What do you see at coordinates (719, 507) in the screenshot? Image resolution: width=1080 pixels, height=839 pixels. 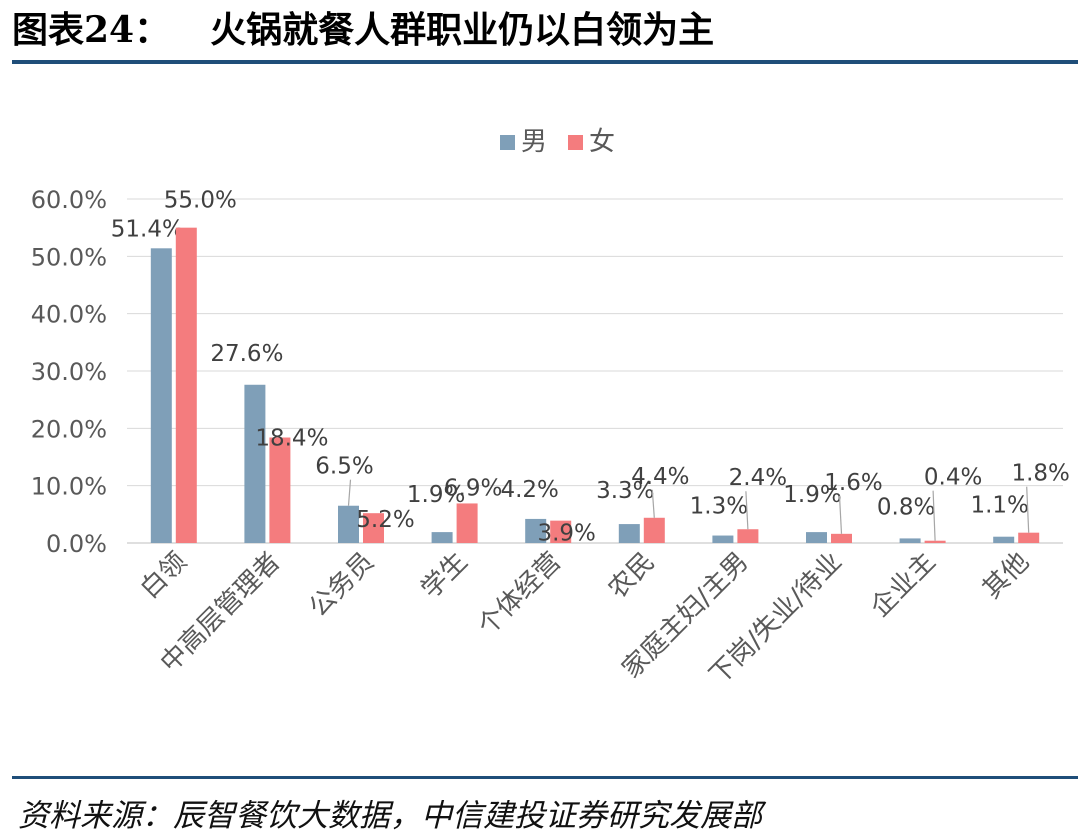 I see `data-label: 1.3%` at bounding box center [719, 507].